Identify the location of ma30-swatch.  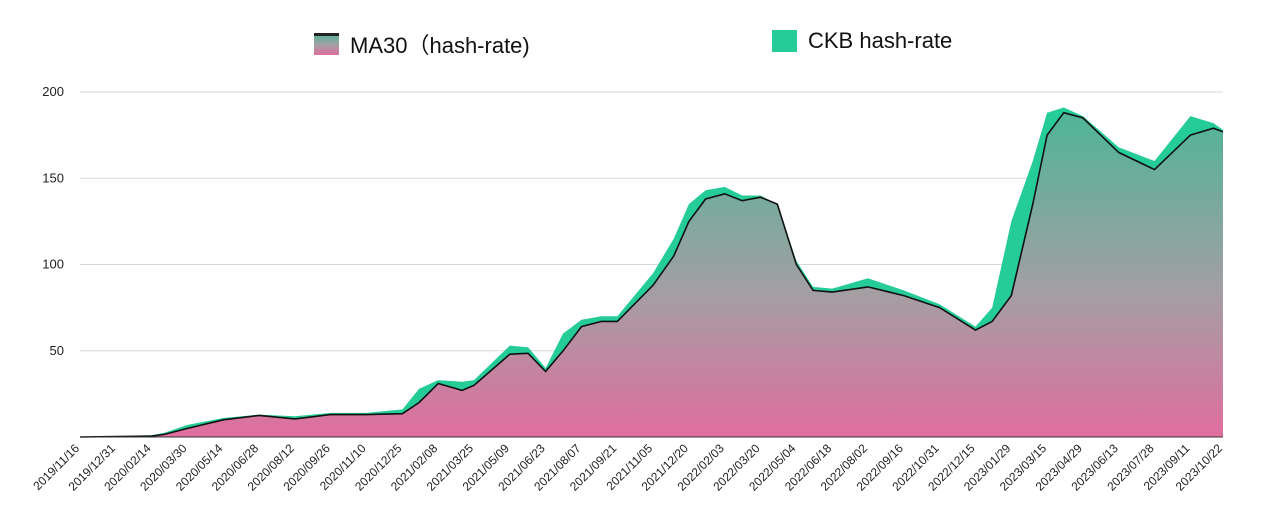
(326, 44).